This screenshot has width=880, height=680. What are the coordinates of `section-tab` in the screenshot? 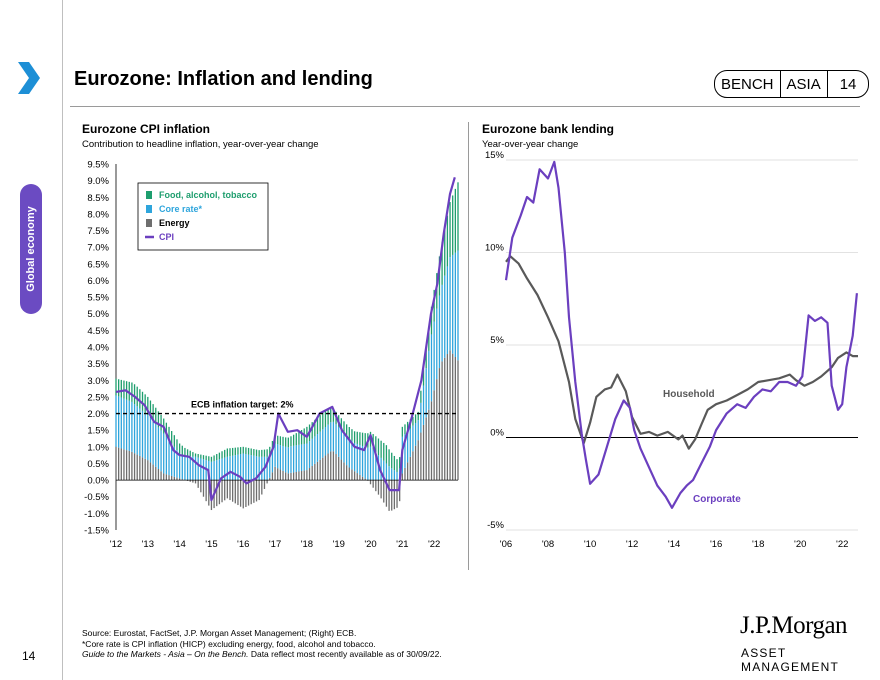 It's located at (31, 249).